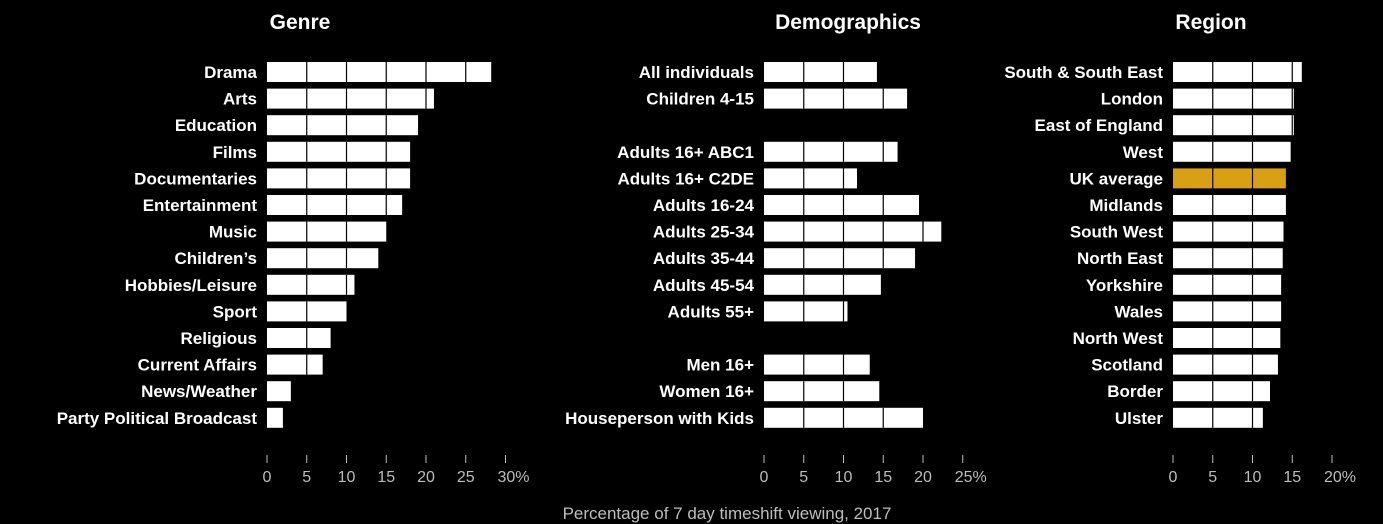 The image size is (1383, 524). Describe the element at coordinates (1118, 338) in the screenshot. I see `category-label: North West` at that location.